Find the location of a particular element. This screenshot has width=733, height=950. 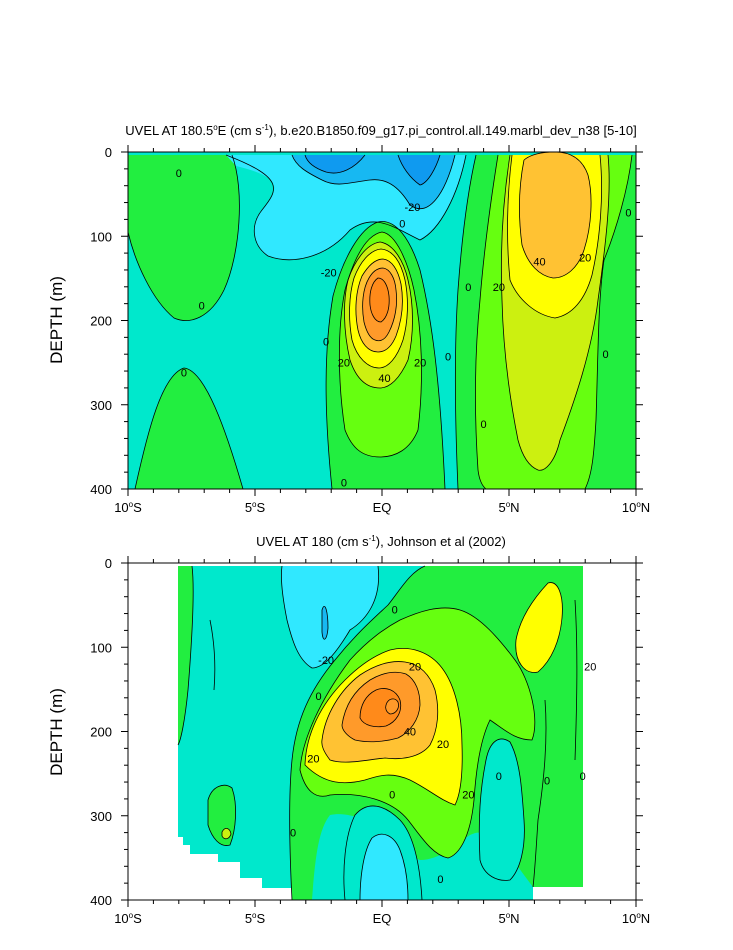

x-tick-label: 5oN is located at coordinates (508, 507).